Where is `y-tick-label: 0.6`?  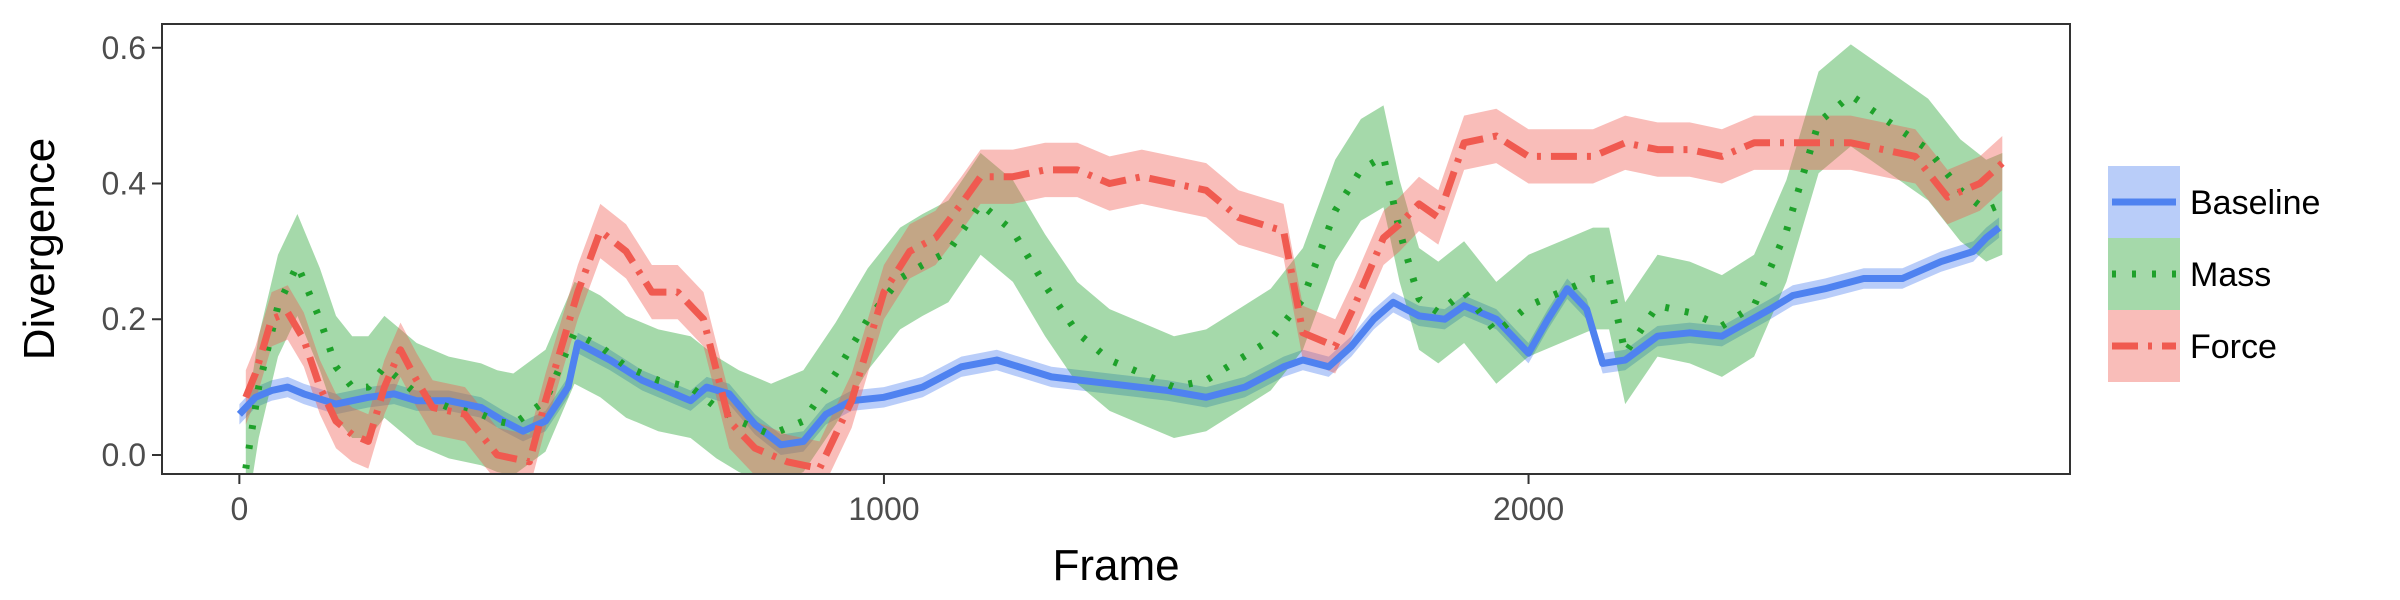 y-tick-label: 0.6 is located at coordinates (124, 48).